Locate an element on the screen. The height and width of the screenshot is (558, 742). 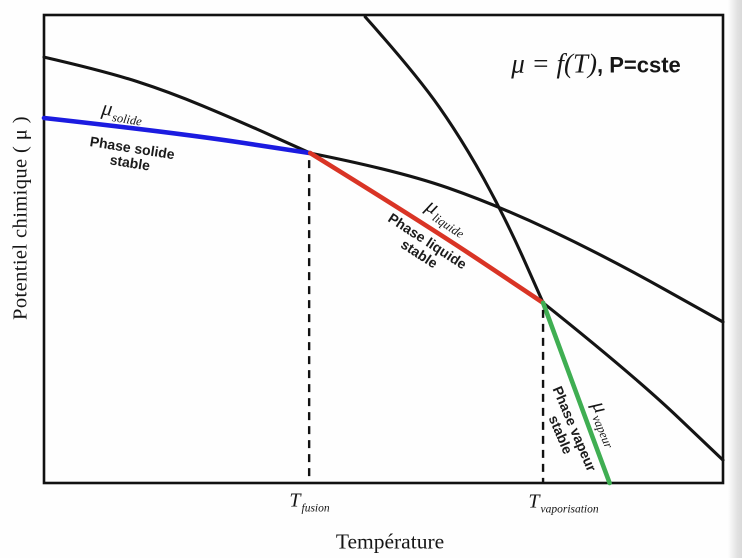
tick-t-vaporisation-symbol: T is located at coordinates (534, 501).